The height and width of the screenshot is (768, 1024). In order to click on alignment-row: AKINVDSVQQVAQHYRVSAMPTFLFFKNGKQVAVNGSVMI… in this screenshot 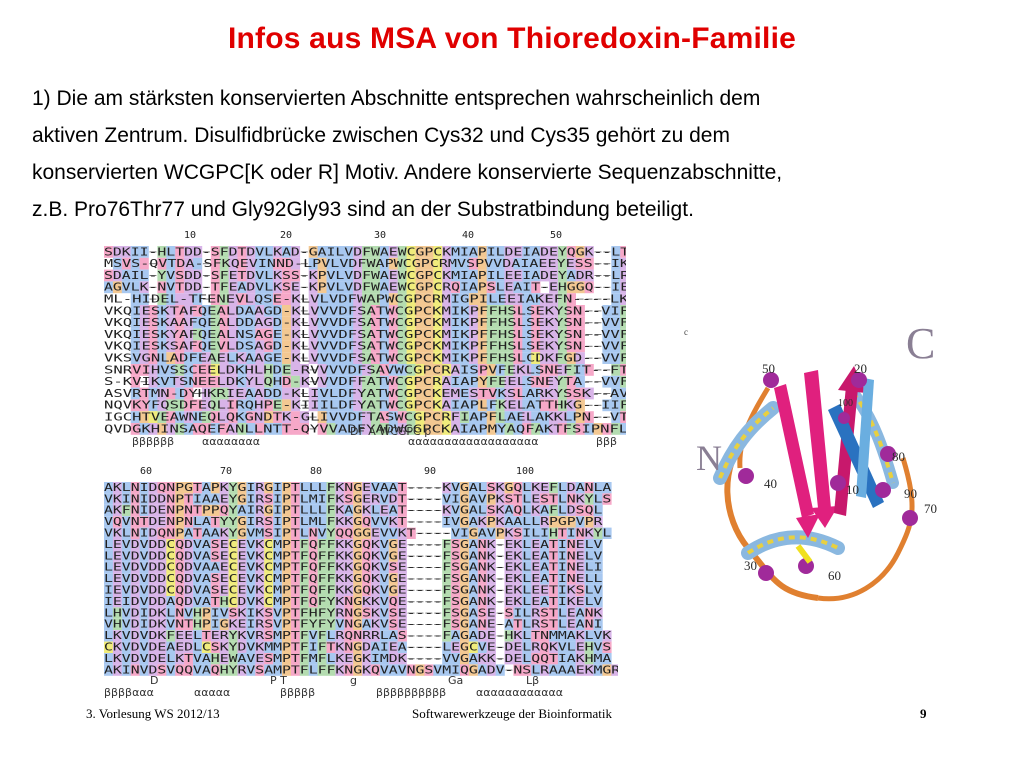, I will do `click(361, 670)`.